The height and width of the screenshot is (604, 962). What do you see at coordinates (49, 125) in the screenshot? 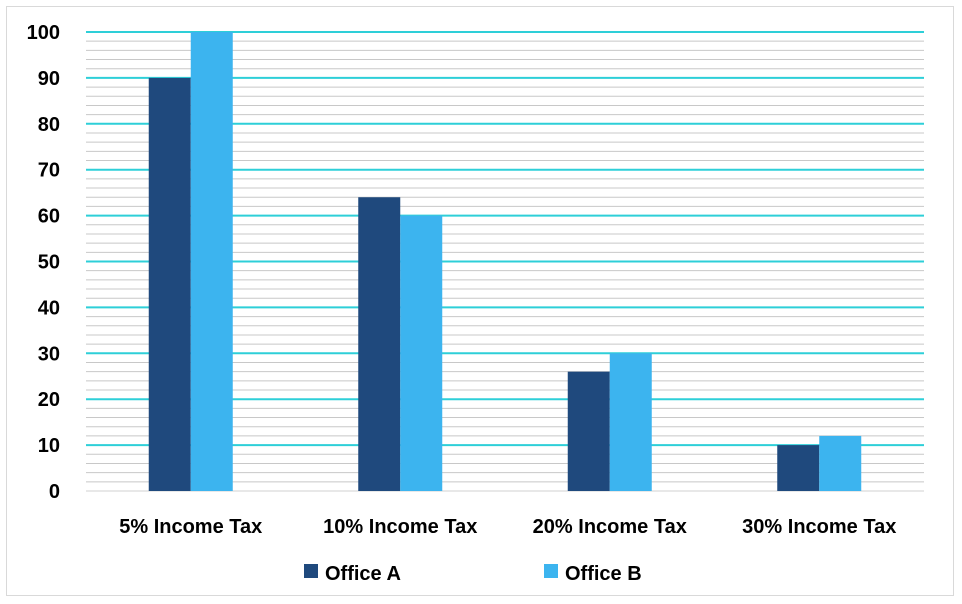
I see `y-tick-label: 80` at bounding box center [49, 125].